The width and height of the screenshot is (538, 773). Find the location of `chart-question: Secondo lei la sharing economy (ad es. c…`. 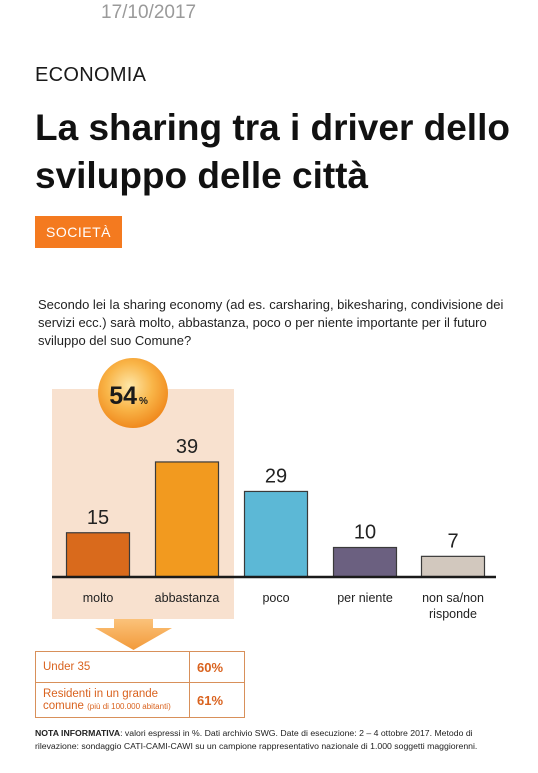

chart-question: Secondo lei la sharing economy (ad es. c… is located at coordinates (271, 322).